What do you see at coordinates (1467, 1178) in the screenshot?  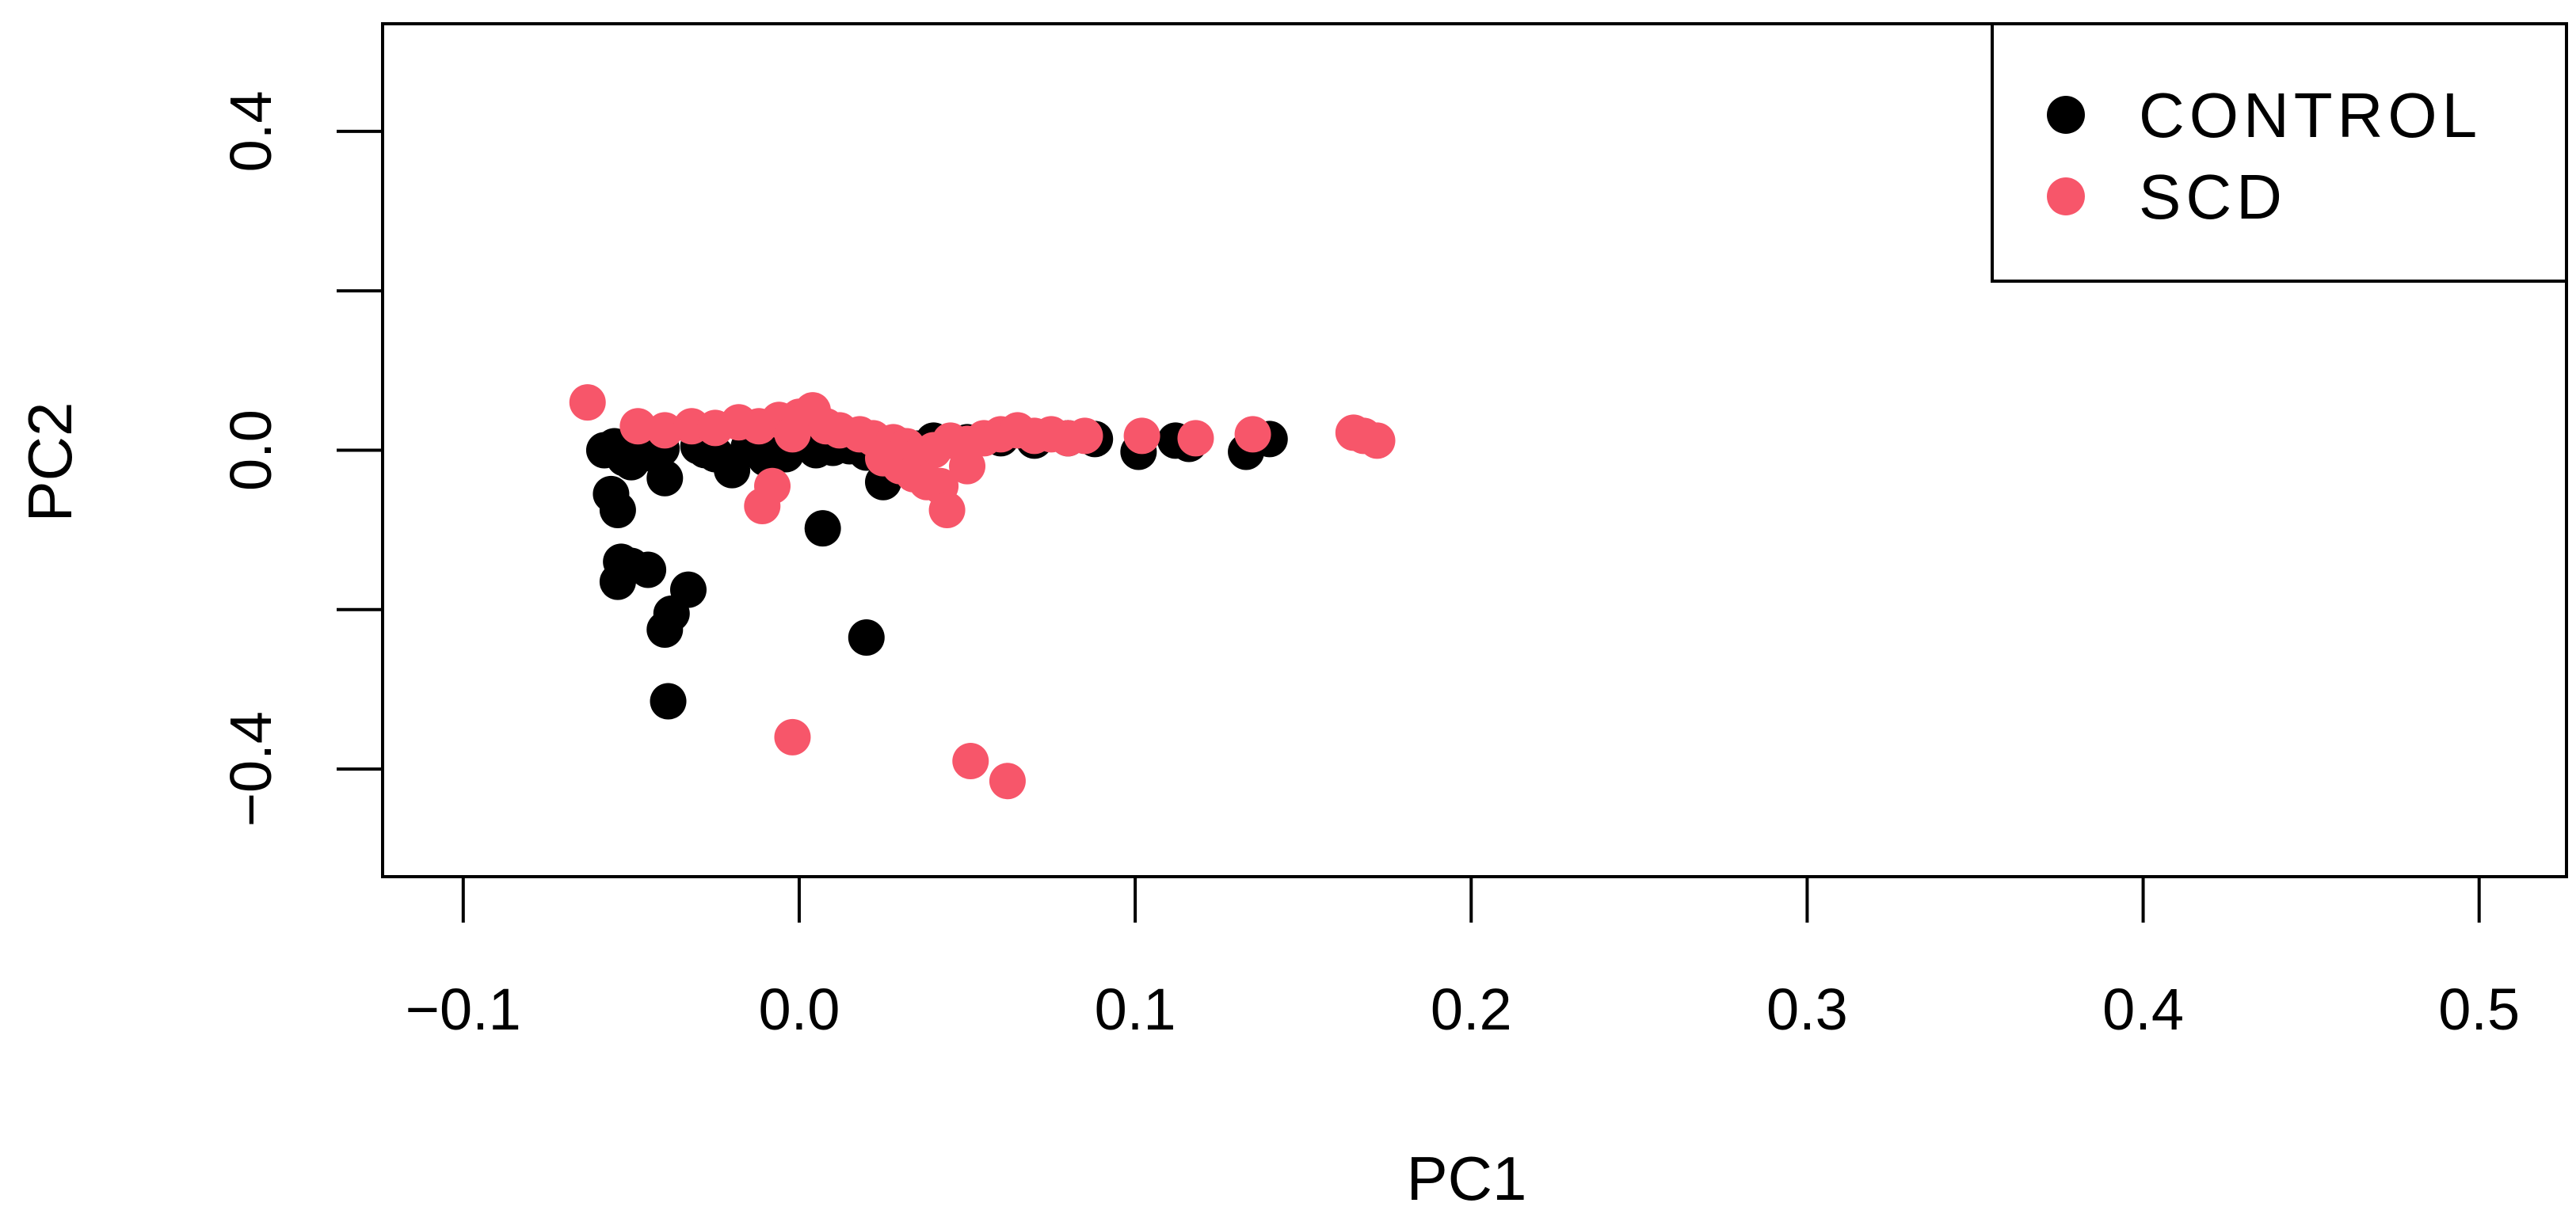 I see `x-axis-label: PC1` at bounding box center [1467, 1178].